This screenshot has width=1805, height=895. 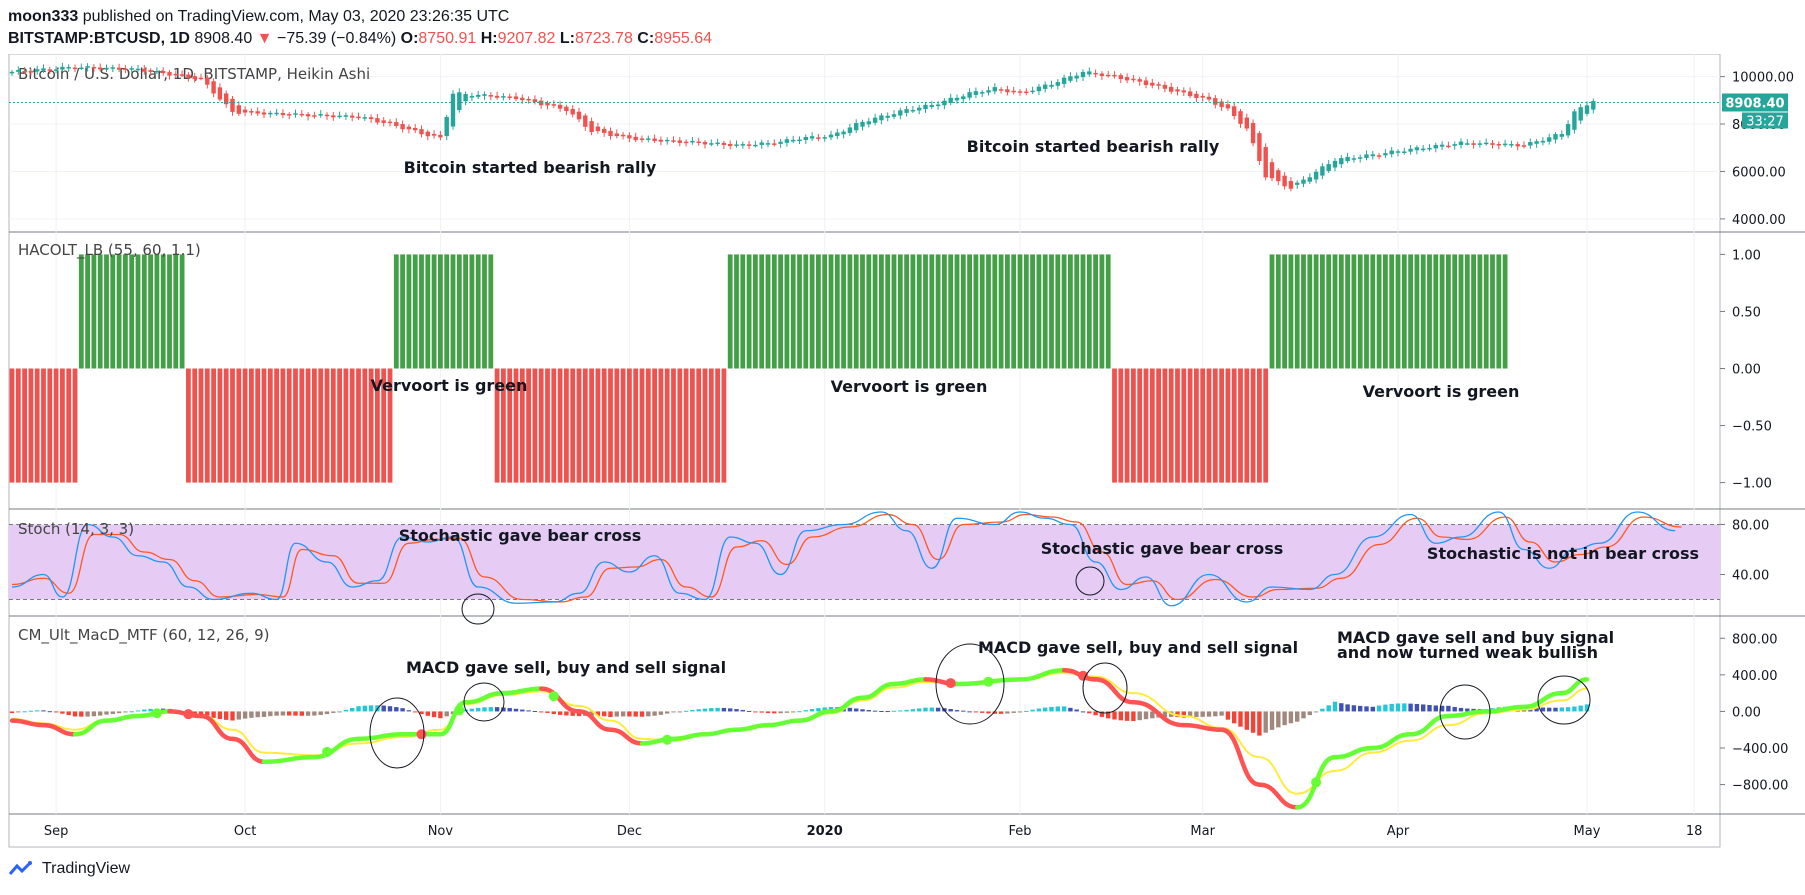 I want to click on price-change: −75.39 (−0.84%), so click(x=336, y=38).